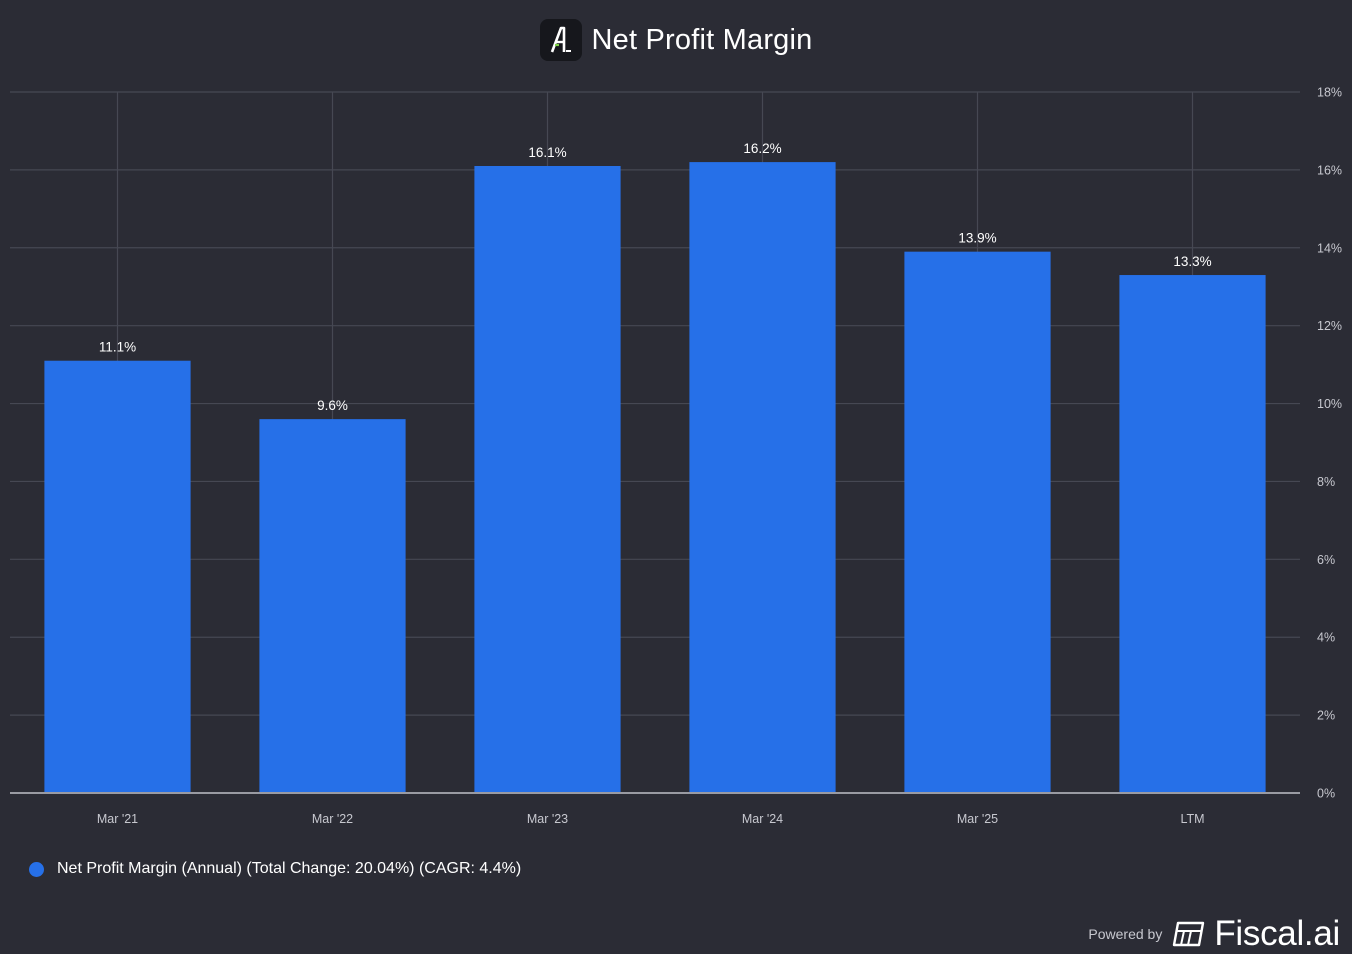  I want to click on y-tick-label: 18%, so click(1329, 93).